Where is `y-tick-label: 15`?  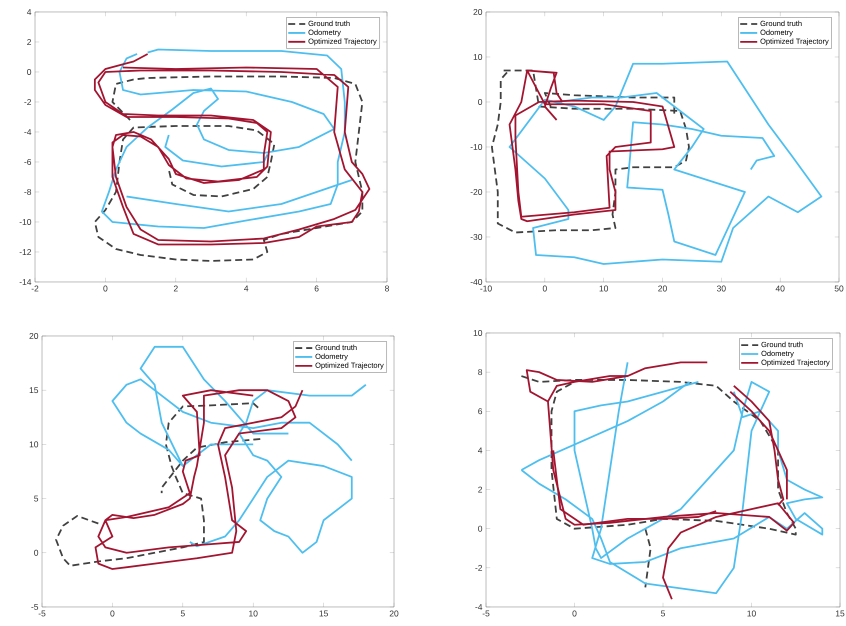 y-tick-label: 15 is located at coordinates (34, 390).